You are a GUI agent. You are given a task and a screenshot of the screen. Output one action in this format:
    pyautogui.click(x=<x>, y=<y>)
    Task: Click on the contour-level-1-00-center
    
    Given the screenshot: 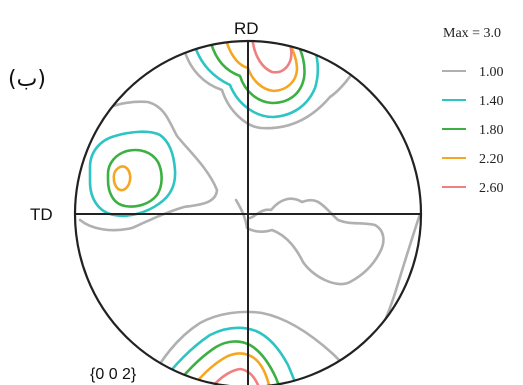 What is the action you would take?
    pyautogui.click(x=309, y=241)
    